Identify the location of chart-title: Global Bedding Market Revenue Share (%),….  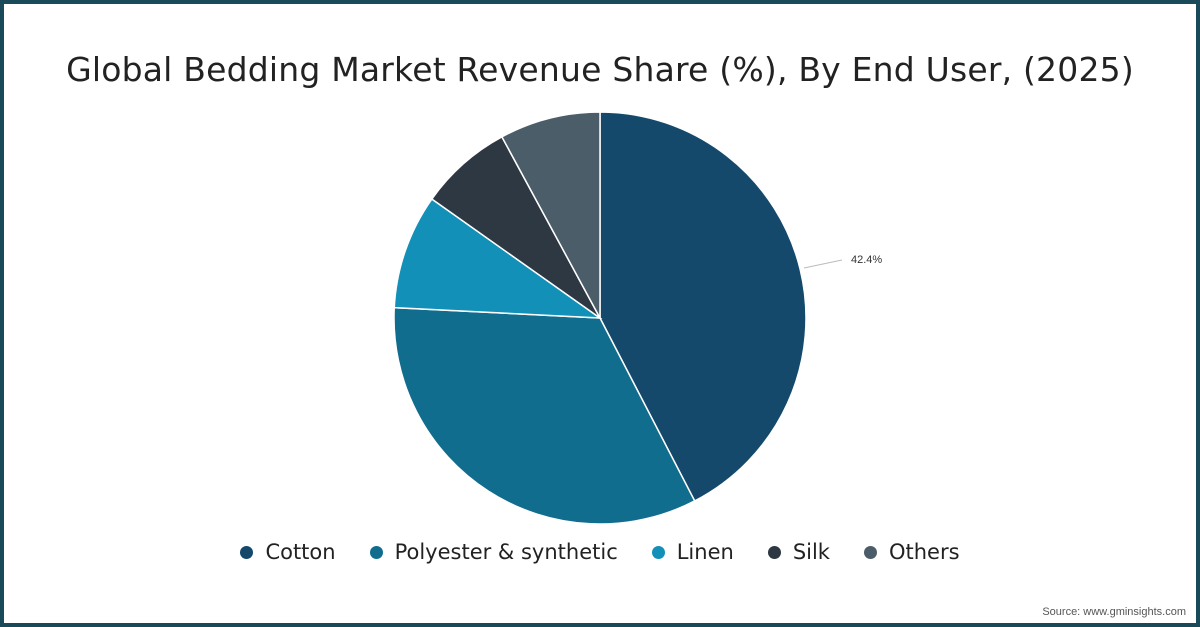
(600, 69).